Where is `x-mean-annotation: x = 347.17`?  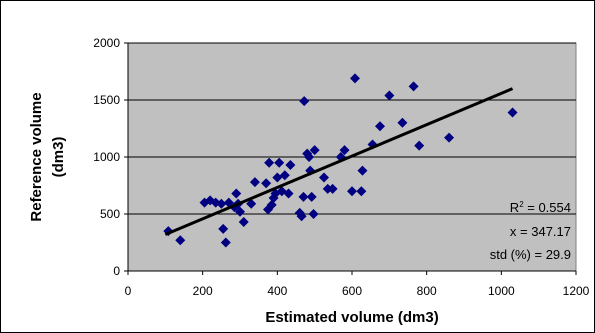
x-mean-annotation: x = 347.17 is located at coordinates (540, 231).